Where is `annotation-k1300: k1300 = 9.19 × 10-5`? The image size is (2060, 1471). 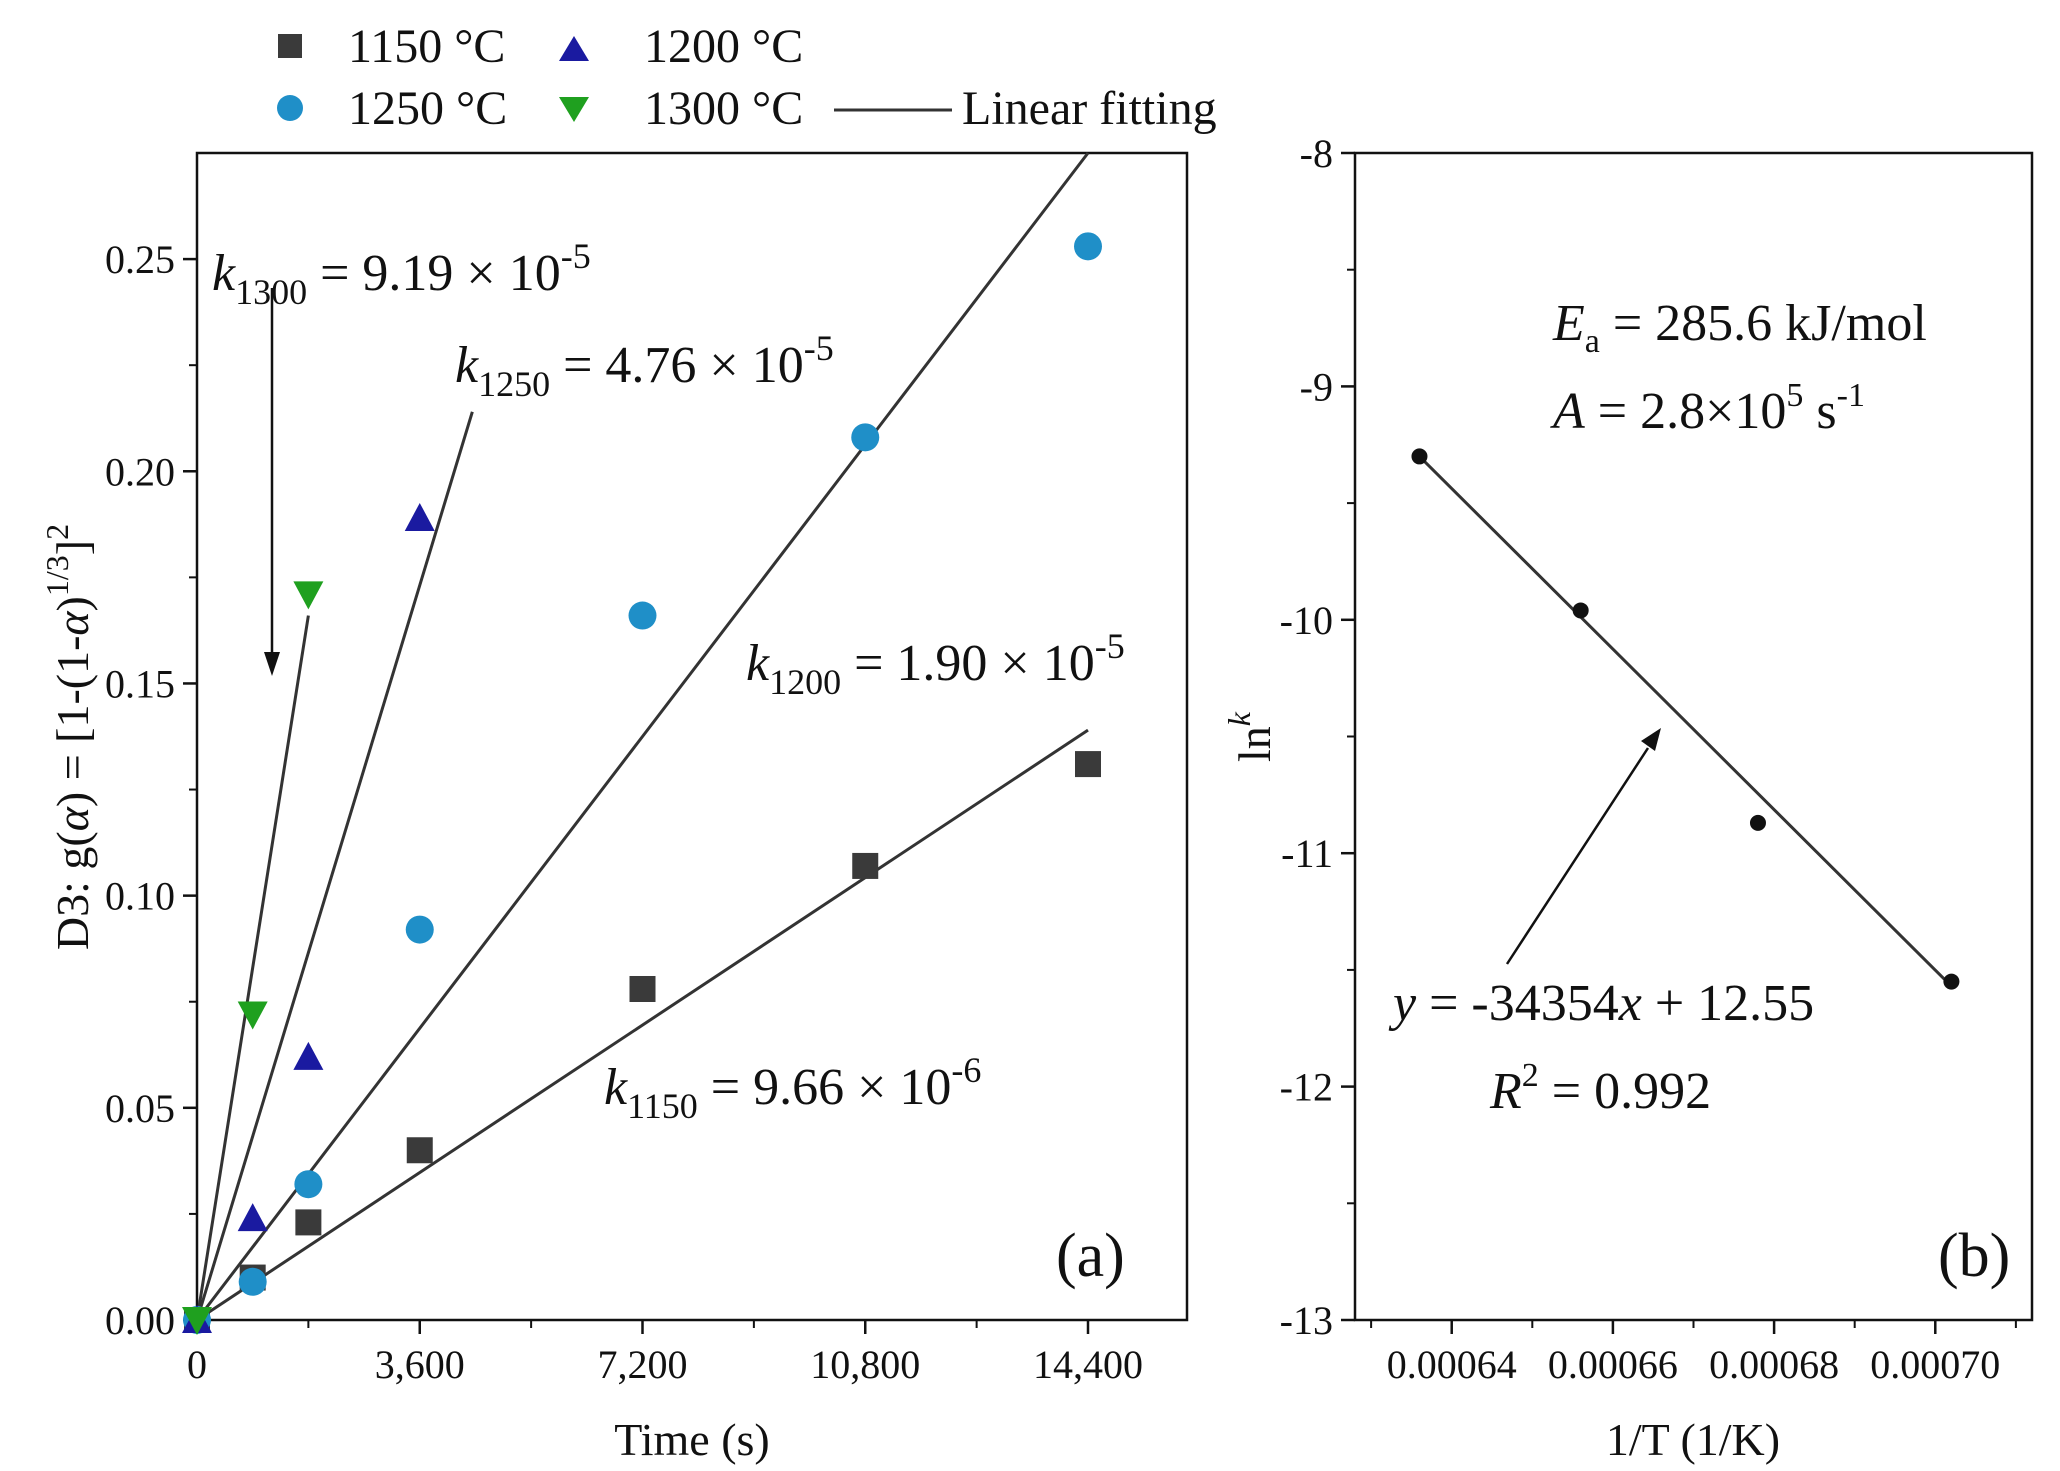
annotation-k1300: k1300 = 9.19 × 10-5 is located at coordinates (401, 274).